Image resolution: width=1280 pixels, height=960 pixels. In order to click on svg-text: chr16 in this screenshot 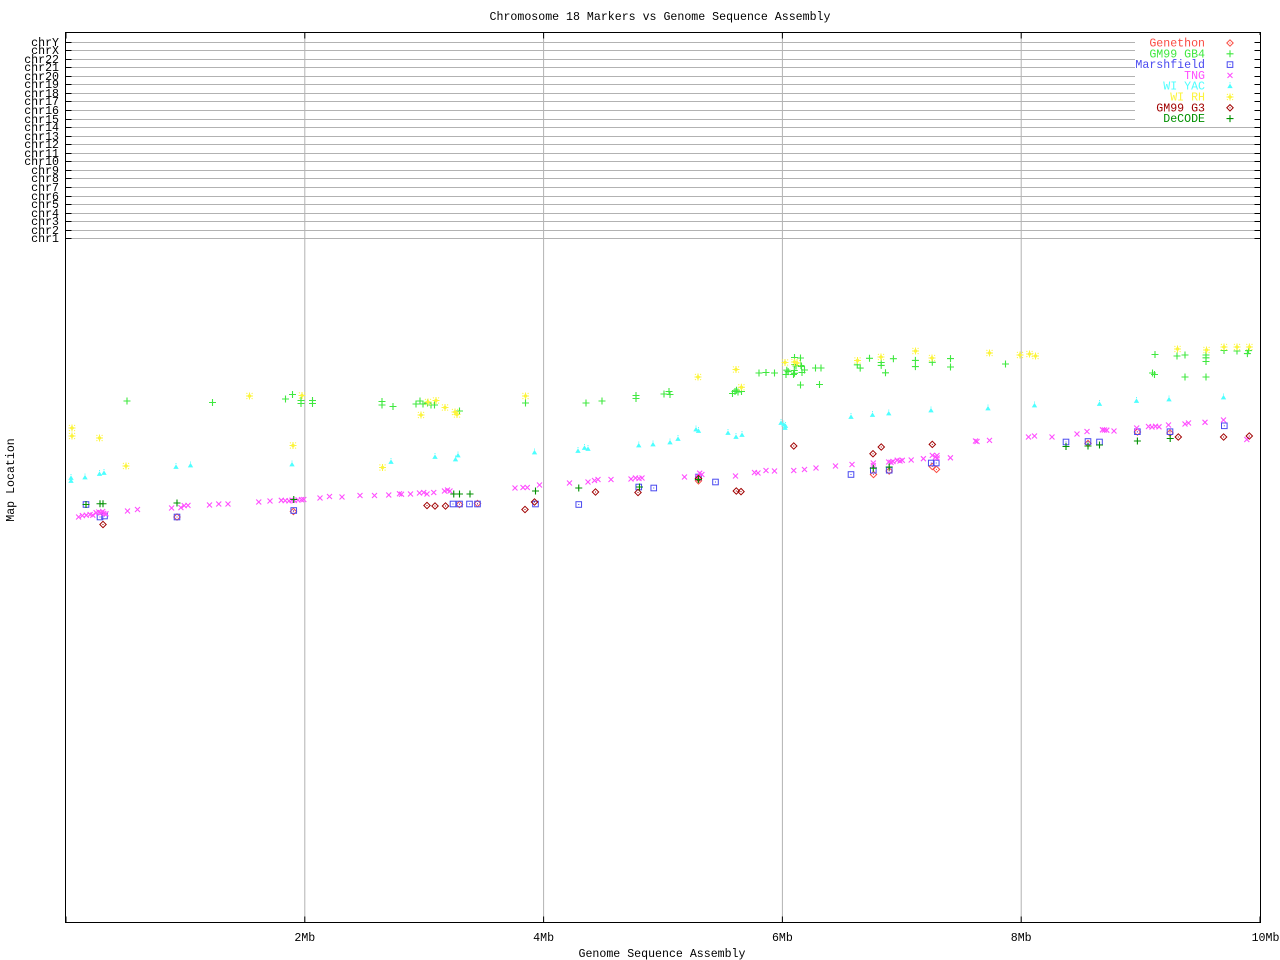, I will do `click(41, 111)`.